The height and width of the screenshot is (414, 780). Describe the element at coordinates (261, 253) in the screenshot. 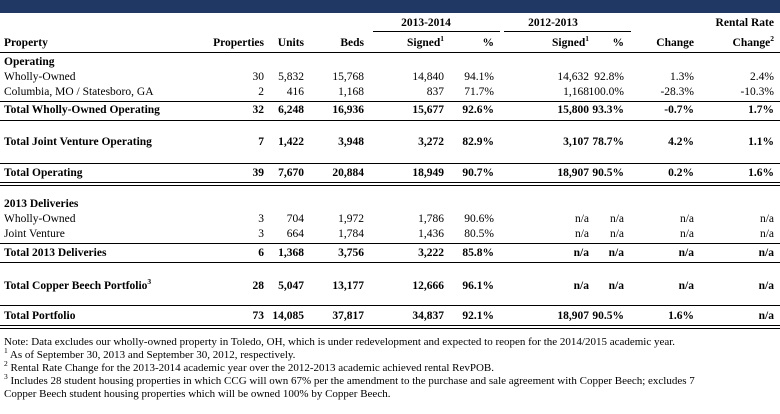

I see `cell: 6` at that location.